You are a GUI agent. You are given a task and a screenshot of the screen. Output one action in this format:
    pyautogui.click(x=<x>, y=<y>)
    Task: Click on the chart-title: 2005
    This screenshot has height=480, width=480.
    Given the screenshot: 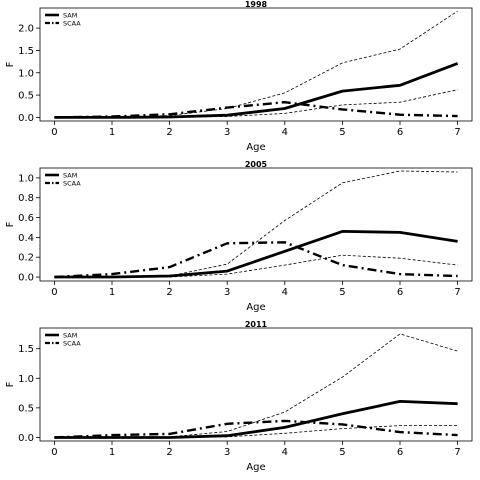 What is the action you would take?
    pyautogui.click(x=256, y=164)
    